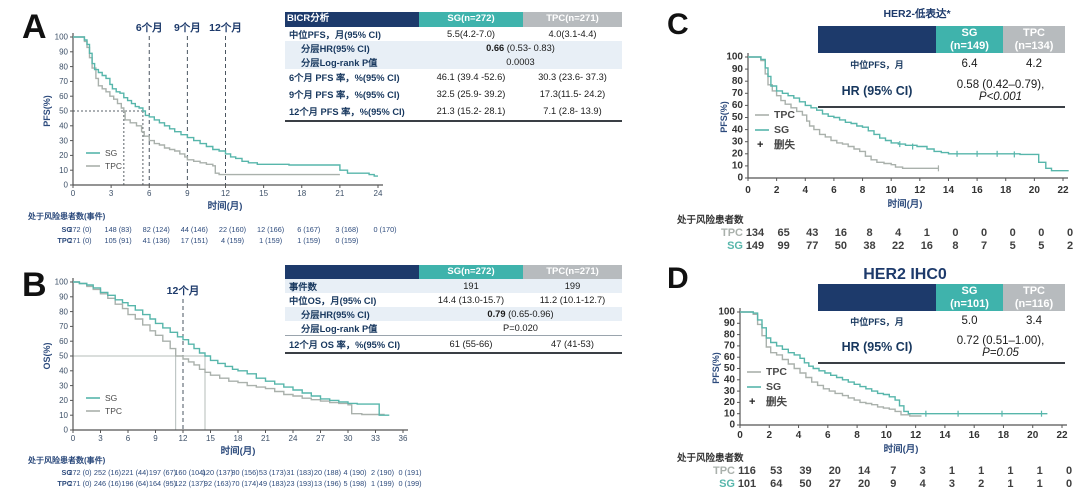 The image size is (1080, 492). What do you see at coordinates (917, 14) in the screenshot?
I see `panel-c-title: HER2-低表达*` at bounding box center [917, 14].